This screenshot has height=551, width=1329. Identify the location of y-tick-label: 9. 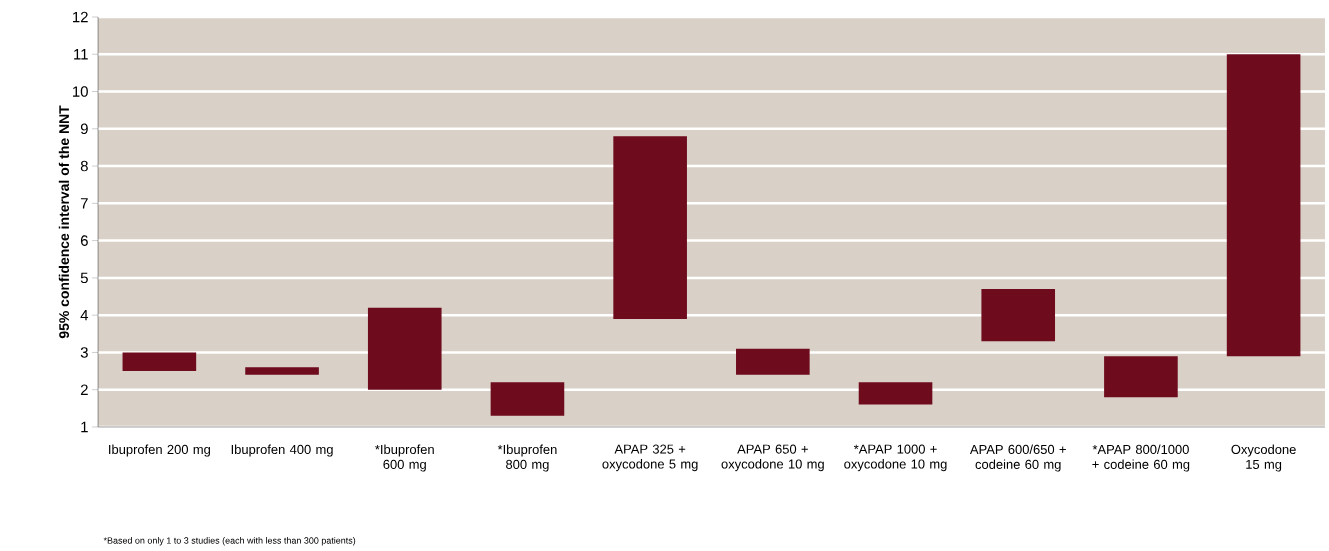
(84, 129).